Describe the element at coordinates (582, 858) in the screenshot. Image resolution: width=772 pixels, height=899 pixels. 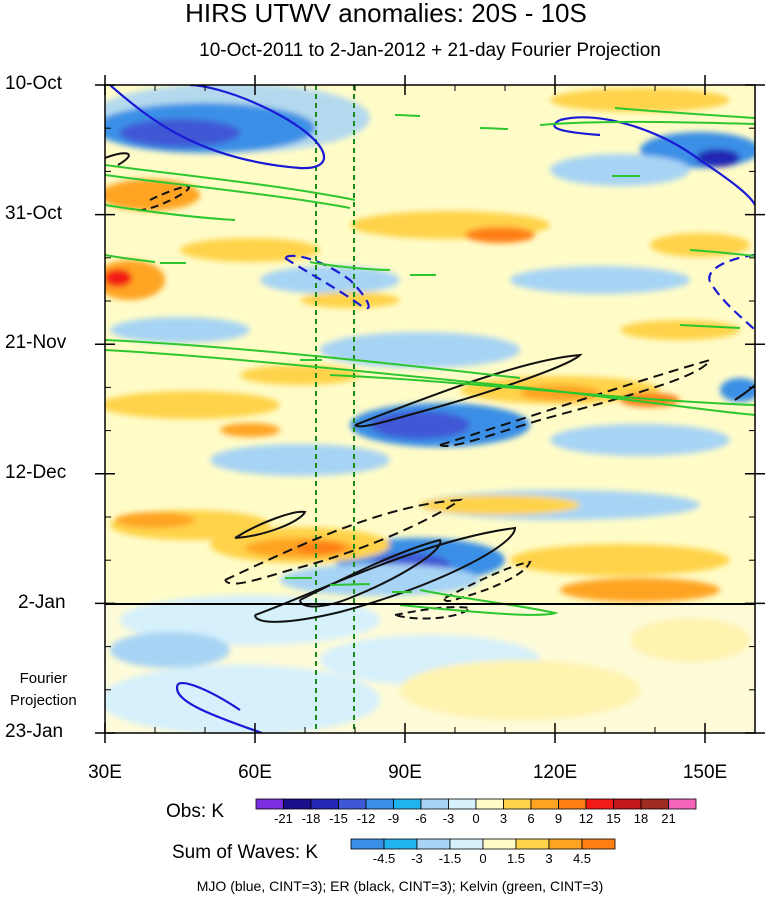
I see `colorbar-level-label: 4.5` at that location.